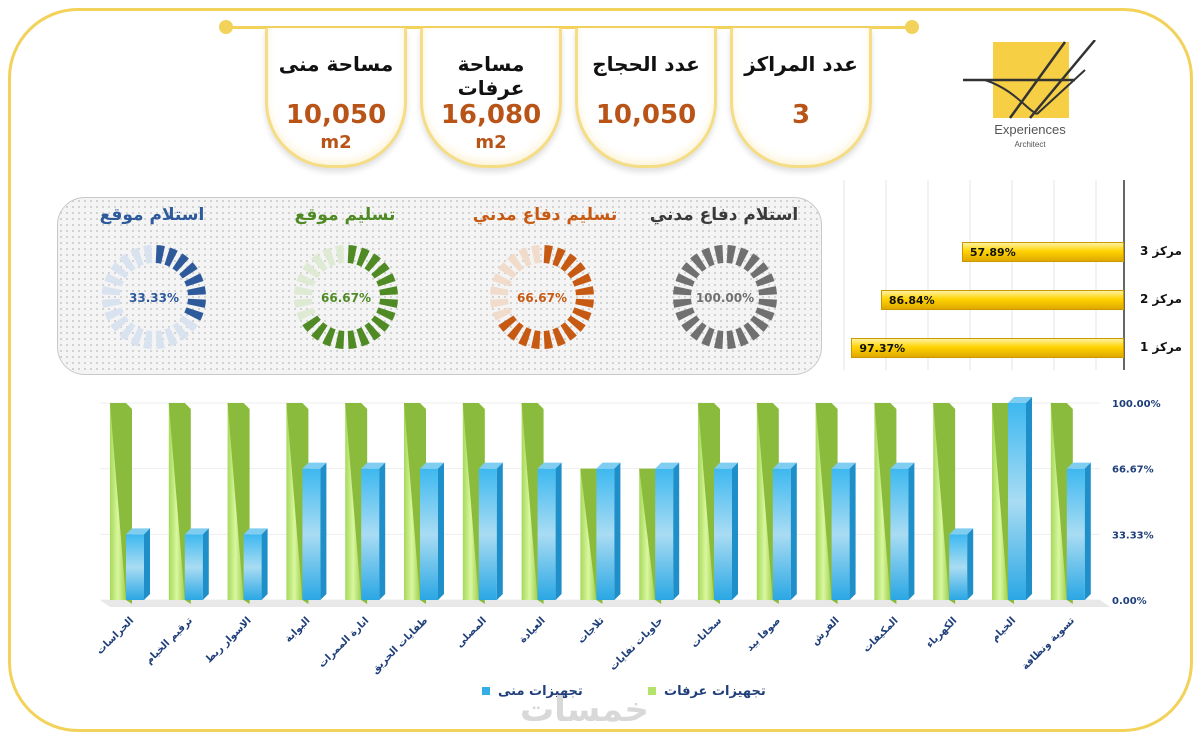  I want to click on gauge-segments, so click(154, 297).